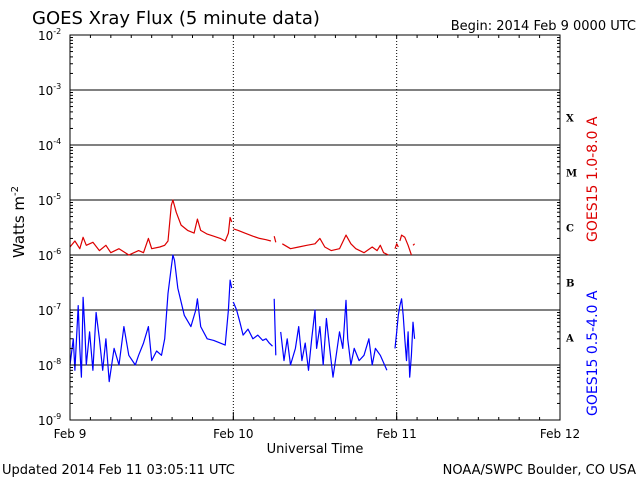 The height and width of the screenshot is (480, 640). I want to click on y-tick-label: 10⁻⁵, so click(49, 200).